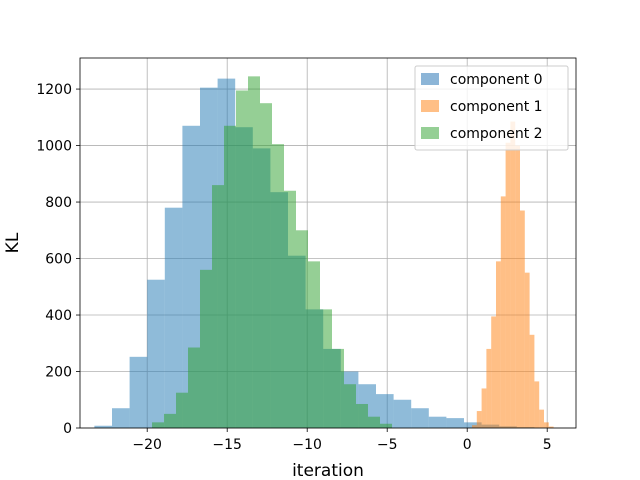 This screenshot has height=480, width=640. Describe the element at coordinates (58, 373) in the screenshot. I see `y-tick-label: 200` at that location.